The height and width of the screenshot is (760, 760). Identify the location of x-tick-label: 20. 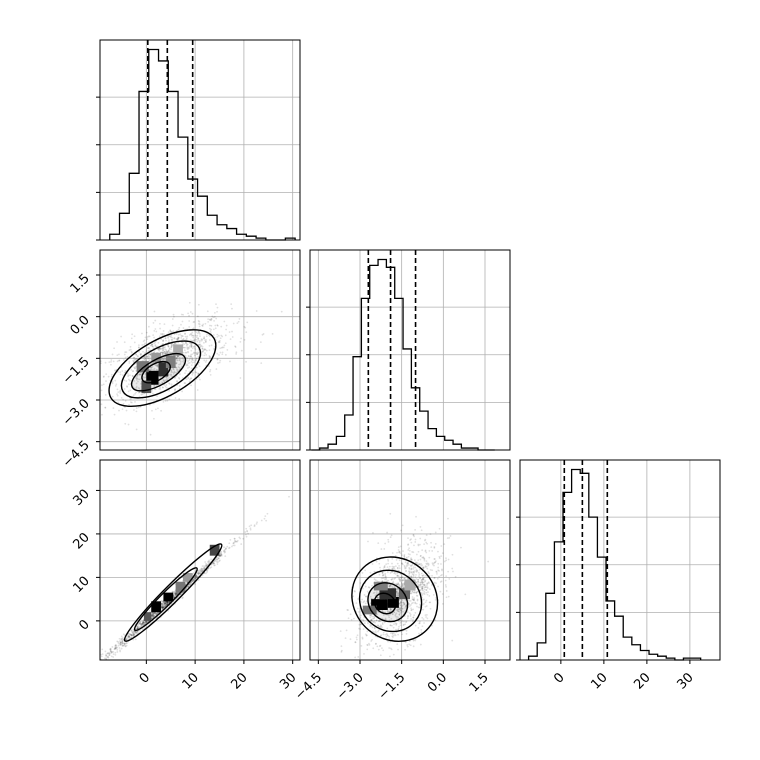
(642, 681).